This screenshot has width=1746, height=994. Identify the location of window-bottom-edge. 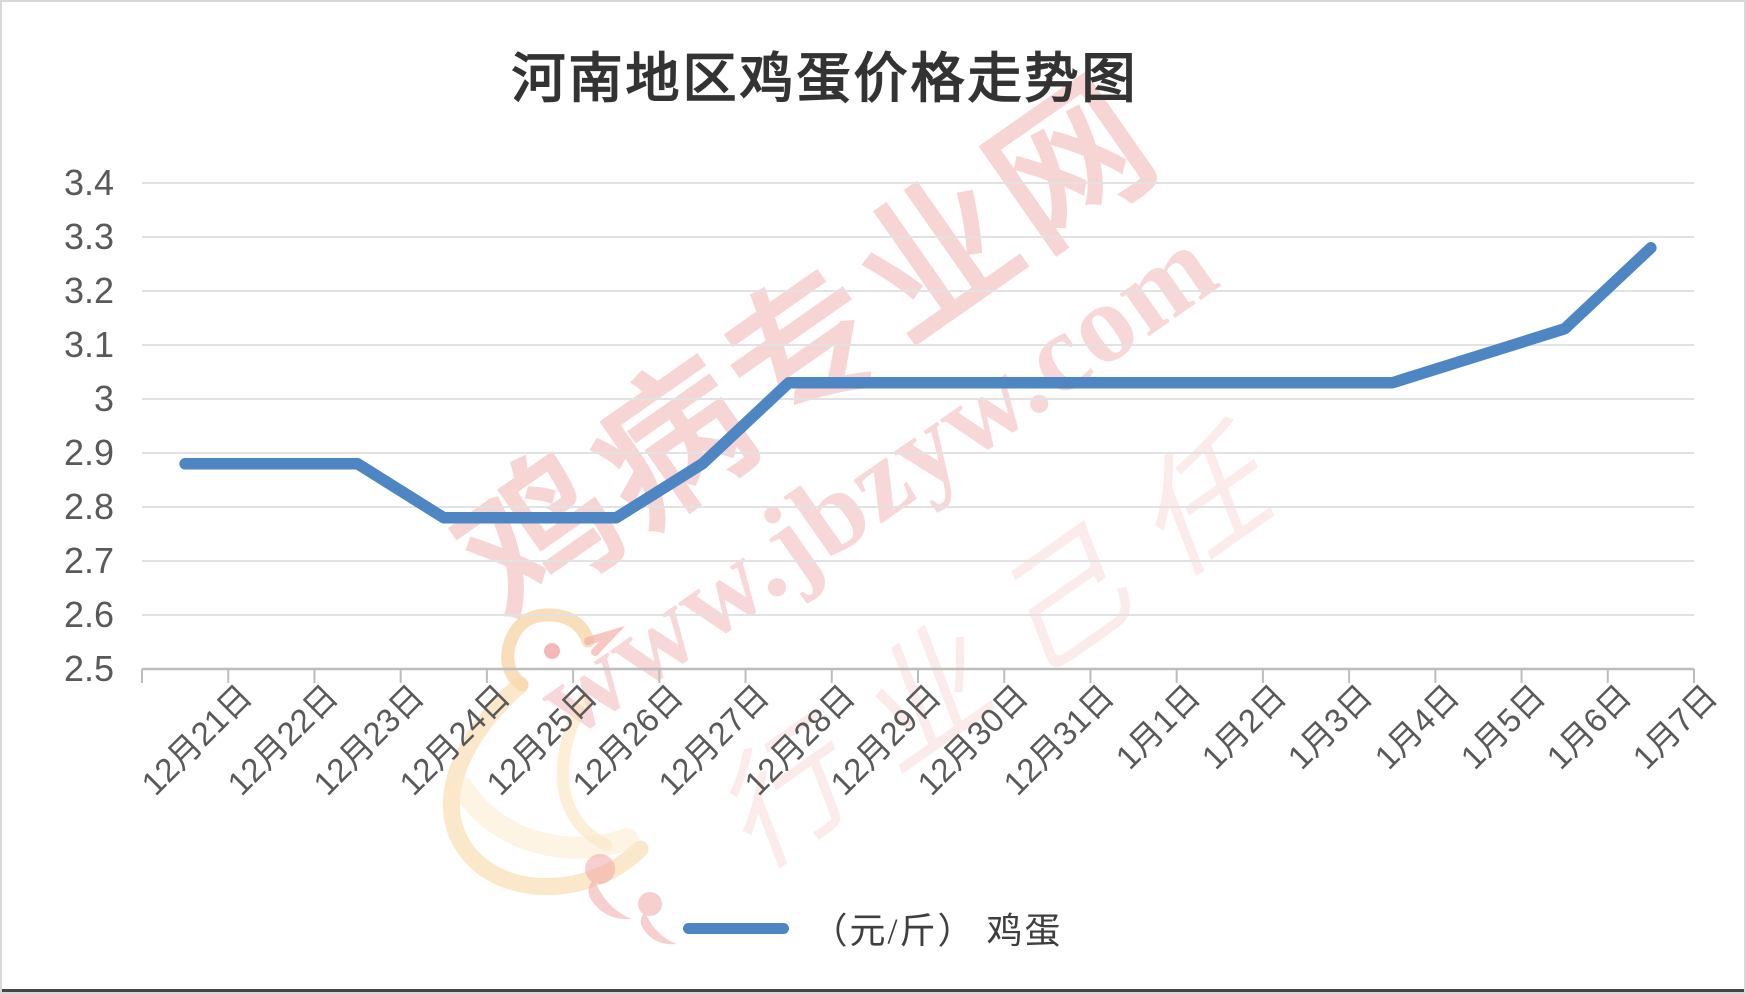
(873, 990).